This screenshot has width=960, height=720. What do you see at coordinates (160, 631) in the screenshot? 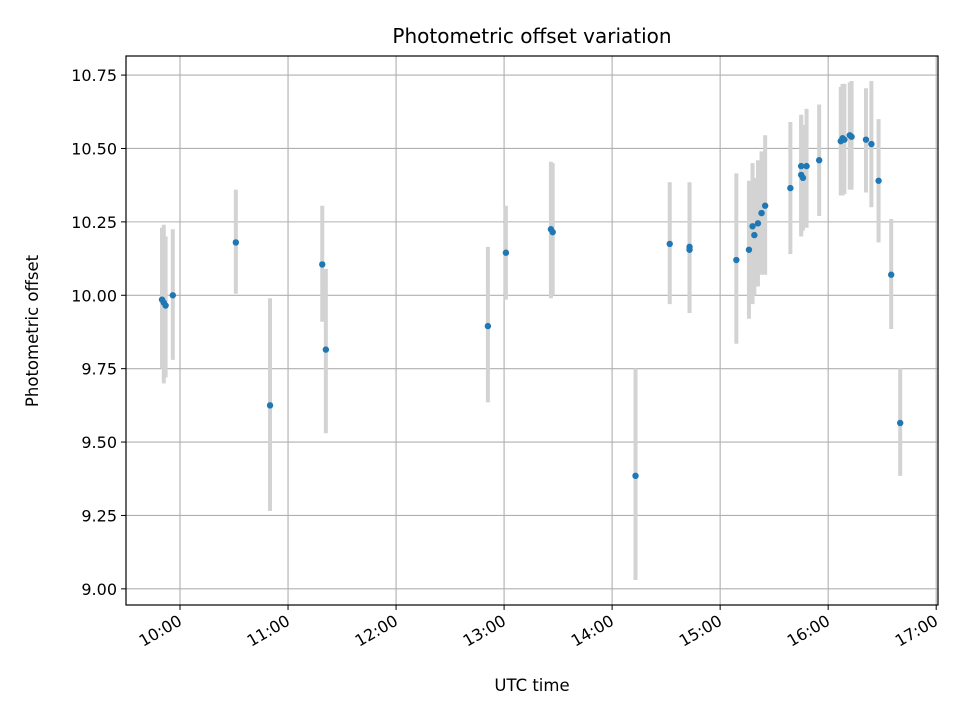
I see `x-tick-label: 10:00` at bounding box center [160, 631].